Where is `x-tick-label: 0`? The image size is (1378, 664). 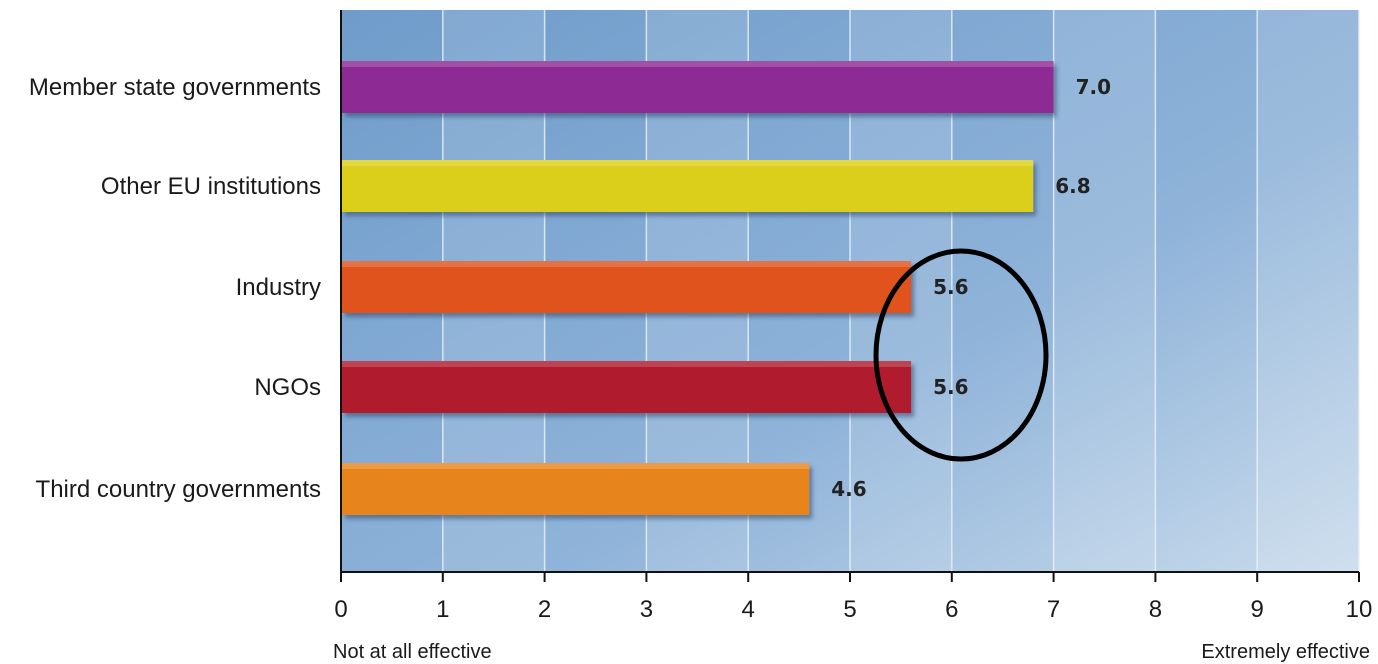 x-tick-label: 0 is located at coordinates (340, 609).